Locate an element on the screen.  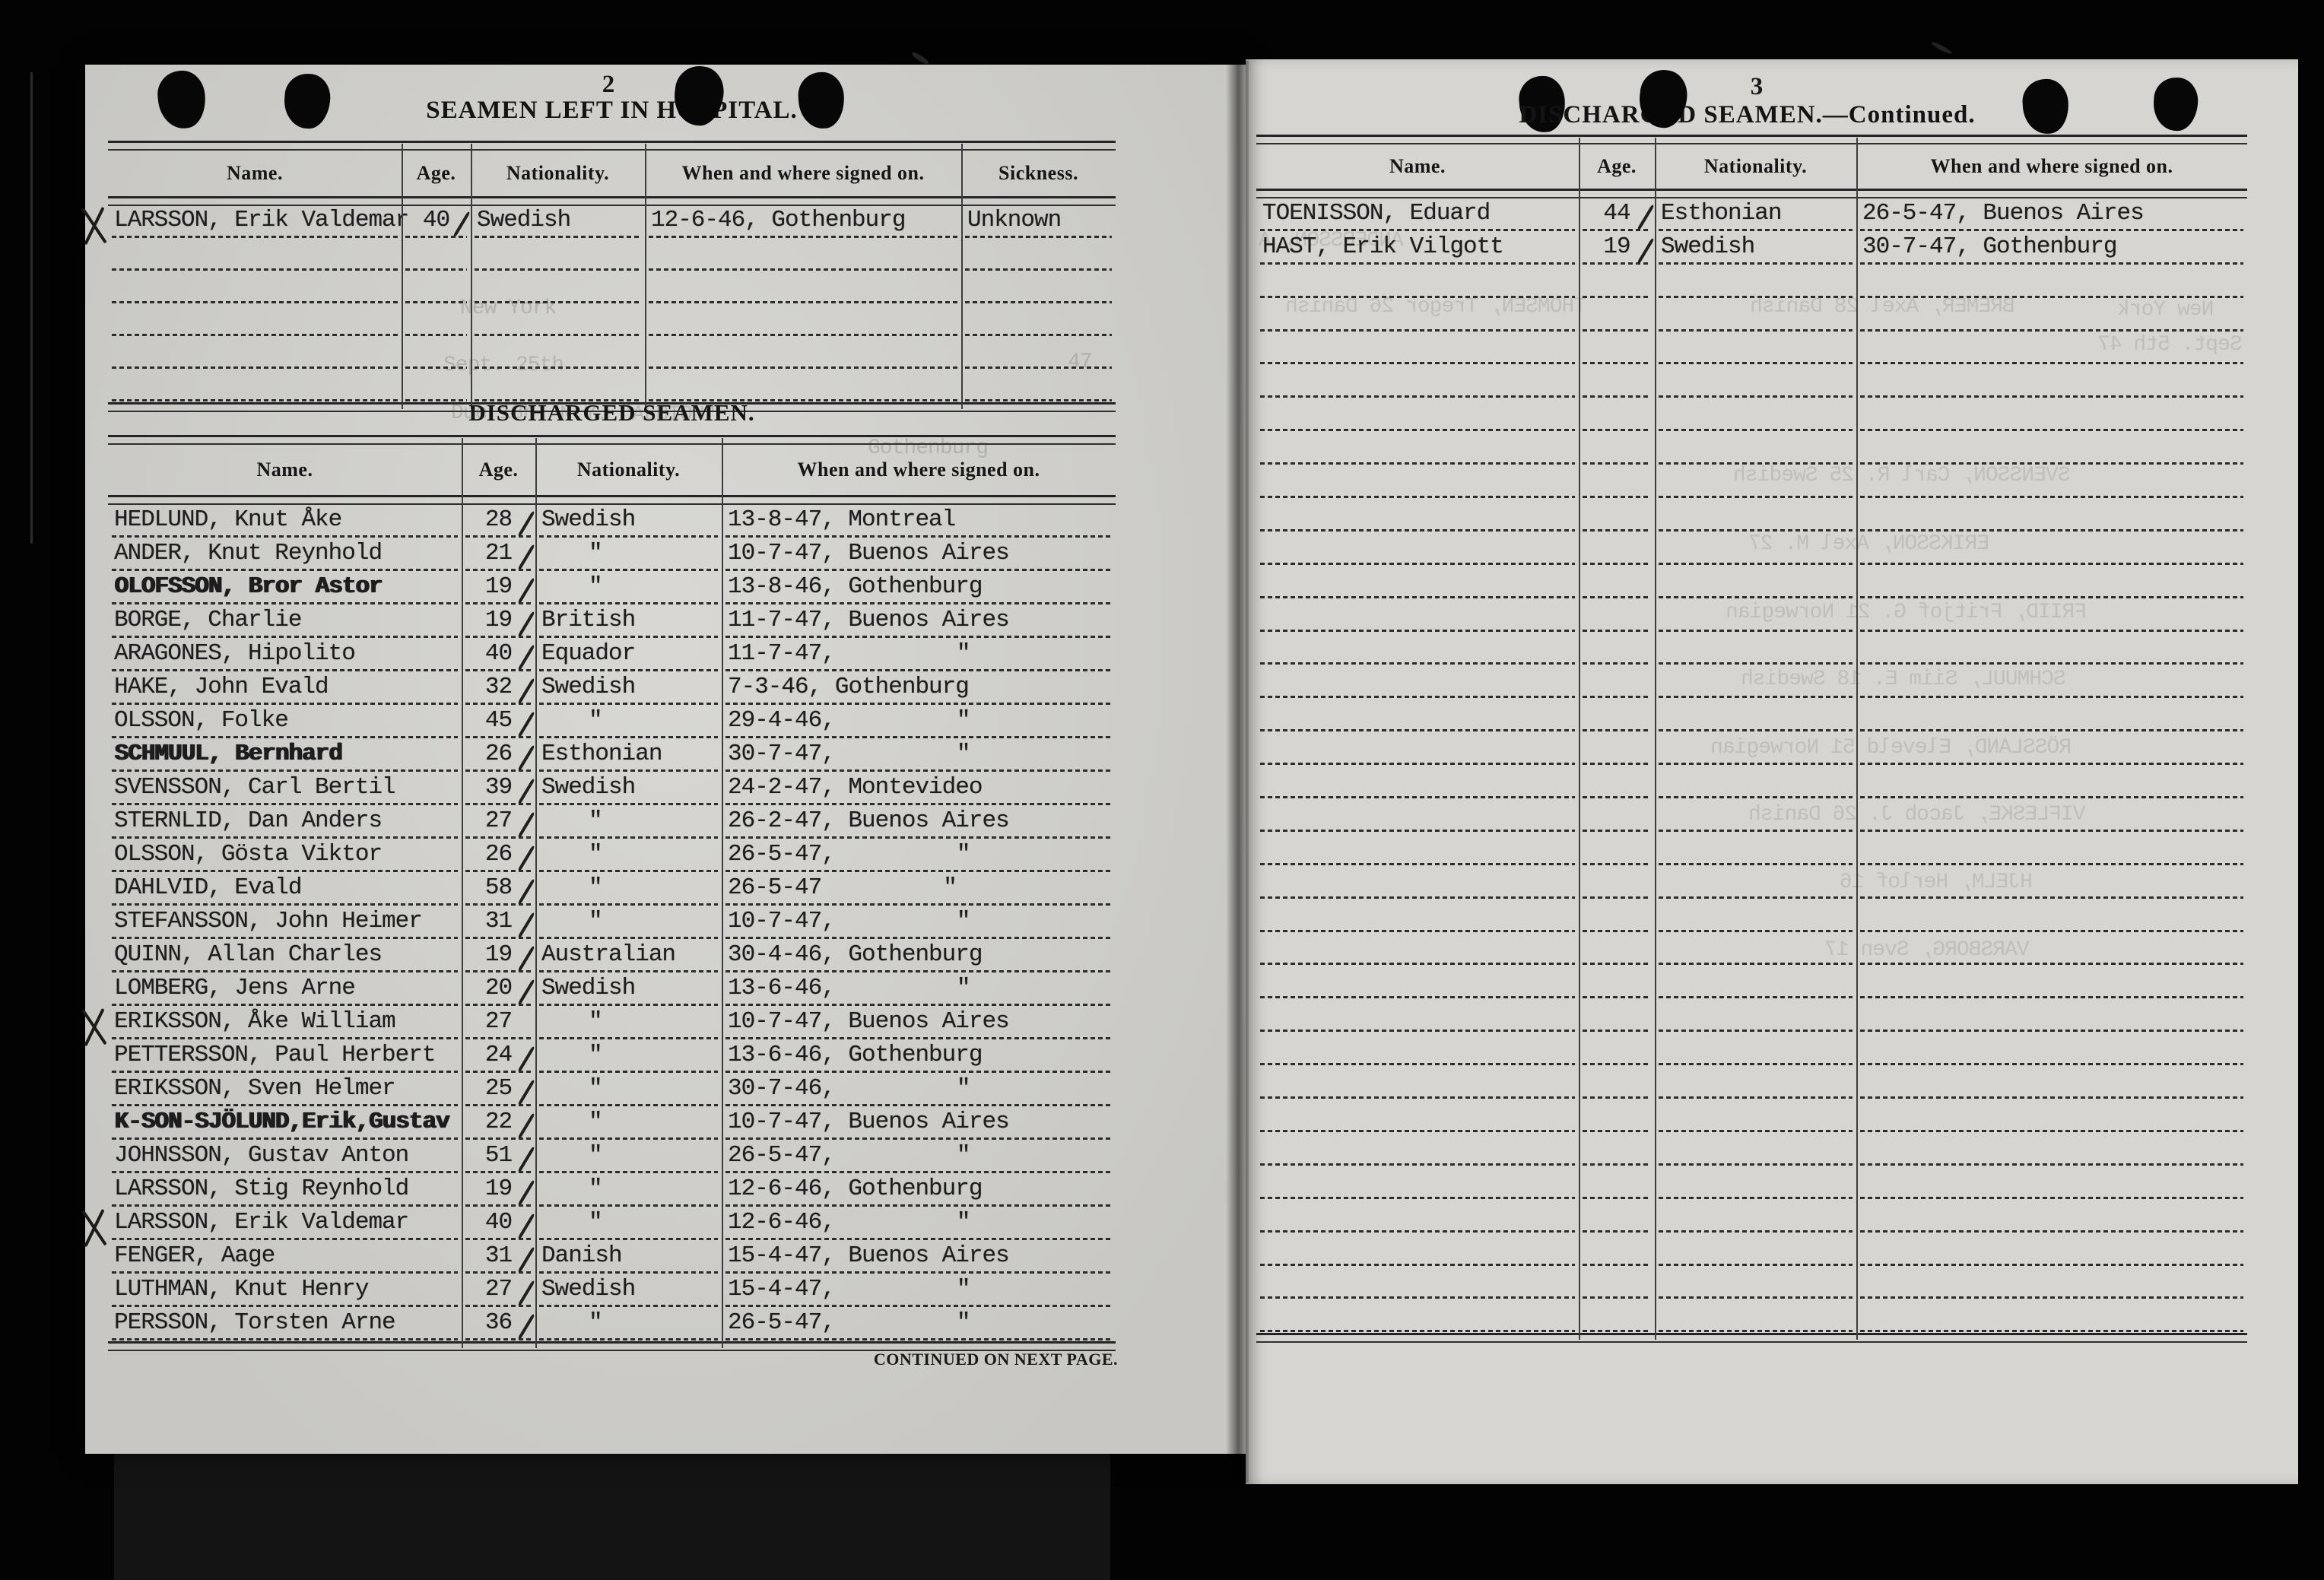
name-text: DAHLVID, Evald is located at coordinates (208, 887).